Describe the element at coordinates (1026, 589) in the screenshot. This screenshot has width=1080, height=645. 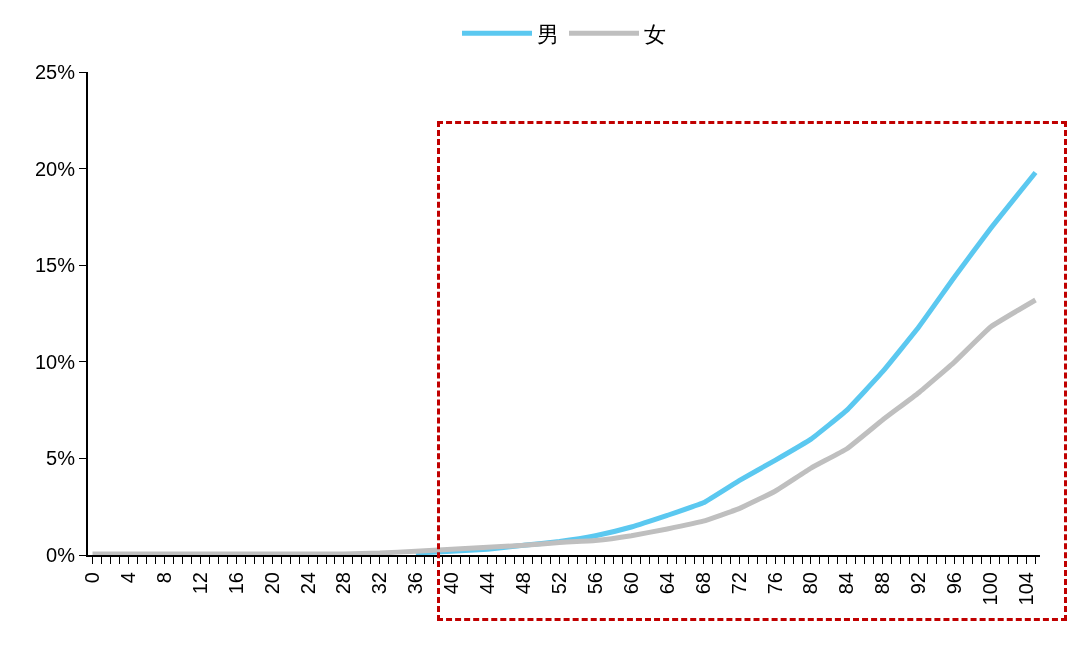
I see `x-tick-label: 104` at that location.